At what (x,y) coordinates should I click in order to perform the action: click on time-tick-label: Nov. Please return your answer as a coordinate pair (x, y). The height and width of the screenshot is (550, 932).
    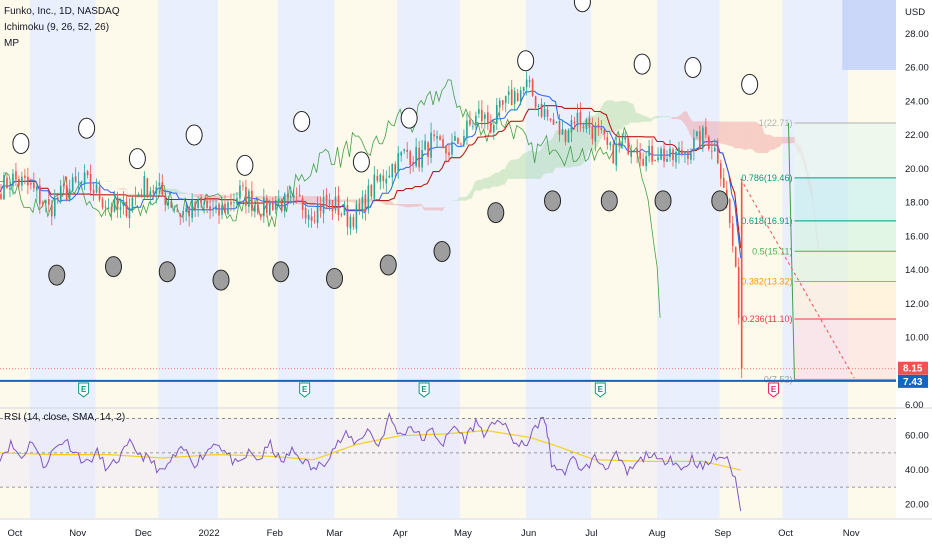
    Looking at the image, I should click on (77, 533).